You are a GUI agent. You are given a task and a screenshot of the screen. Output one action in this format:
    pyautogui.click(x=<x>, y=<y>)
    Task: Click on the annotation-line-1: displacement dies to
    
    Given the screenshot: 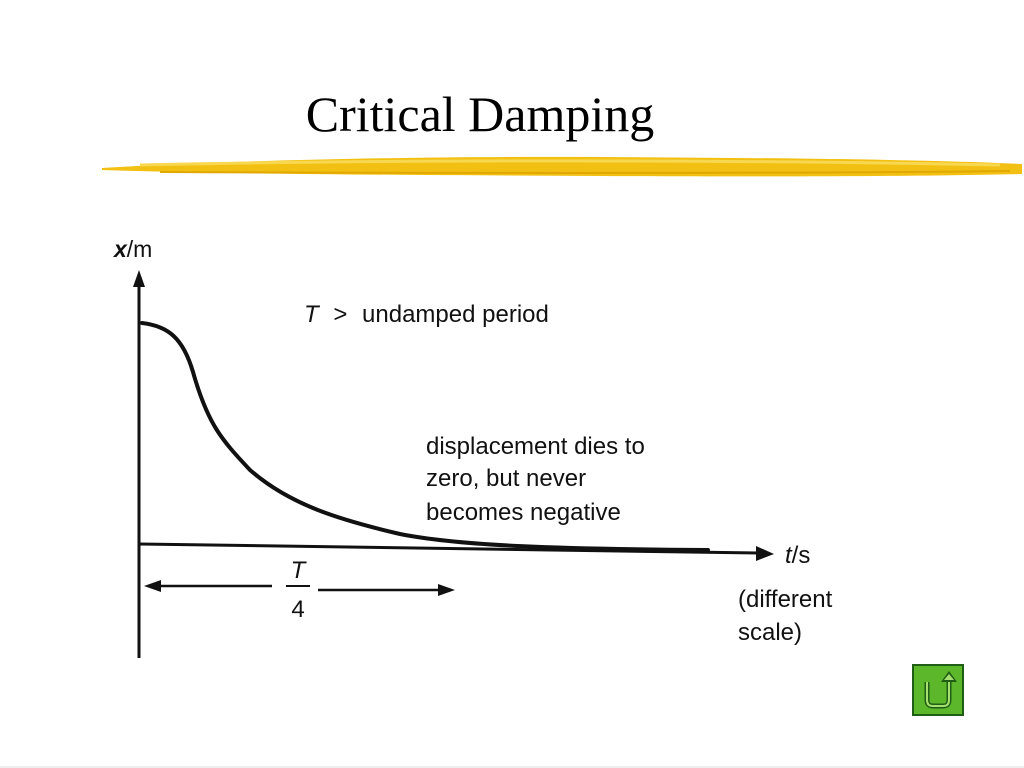 What is the action you would take?
    pyautogui.click(x=535, y=446)
    